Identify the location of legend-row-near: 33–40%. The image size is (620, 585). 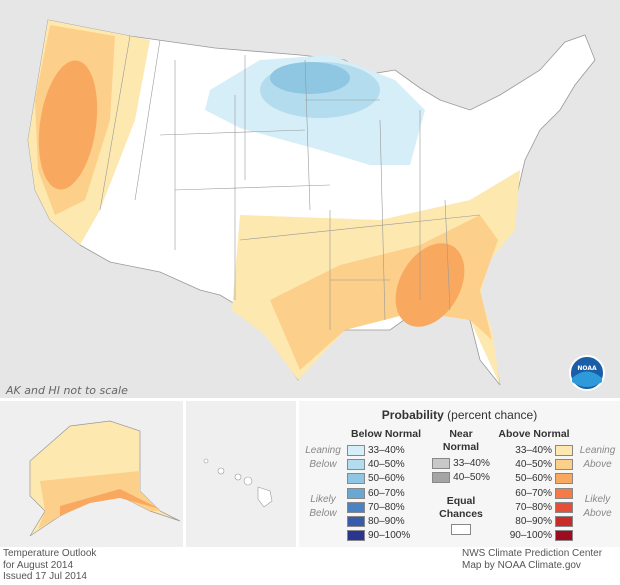
(461, 463).